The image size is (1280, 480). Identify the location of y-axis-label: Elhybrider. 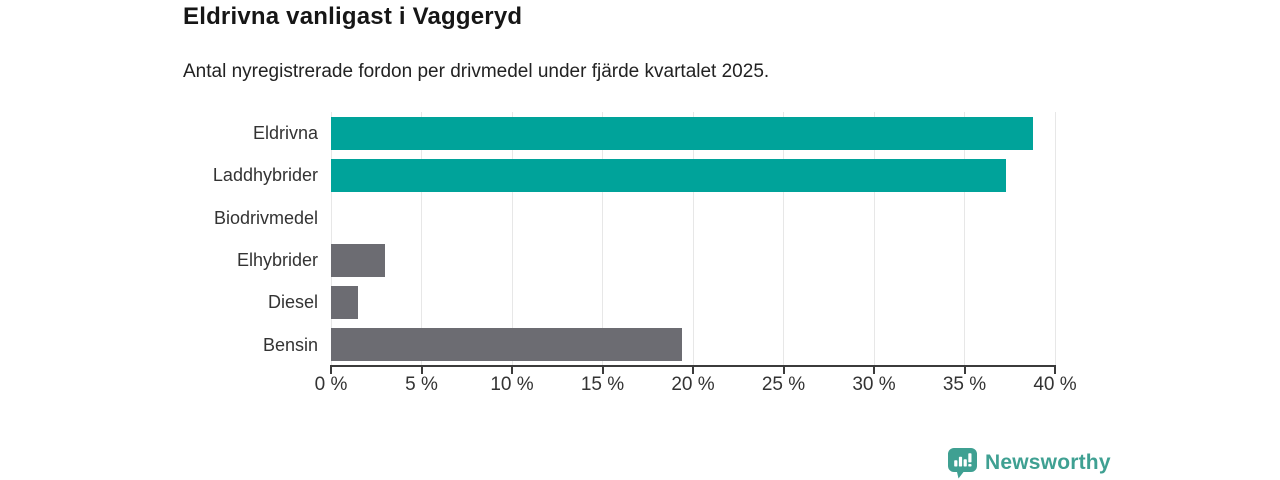
(277, 260).